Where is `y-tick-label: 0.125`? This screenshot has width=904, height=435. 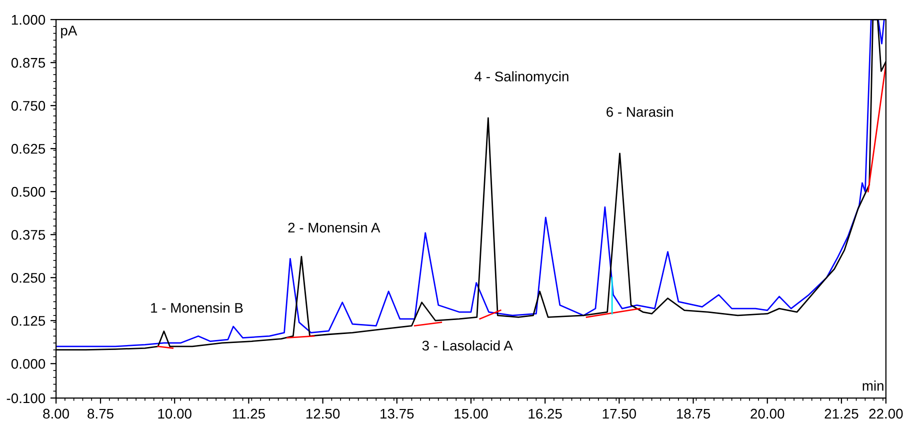
y-tick-label: 0.125 is located at coordinates (28, 321).